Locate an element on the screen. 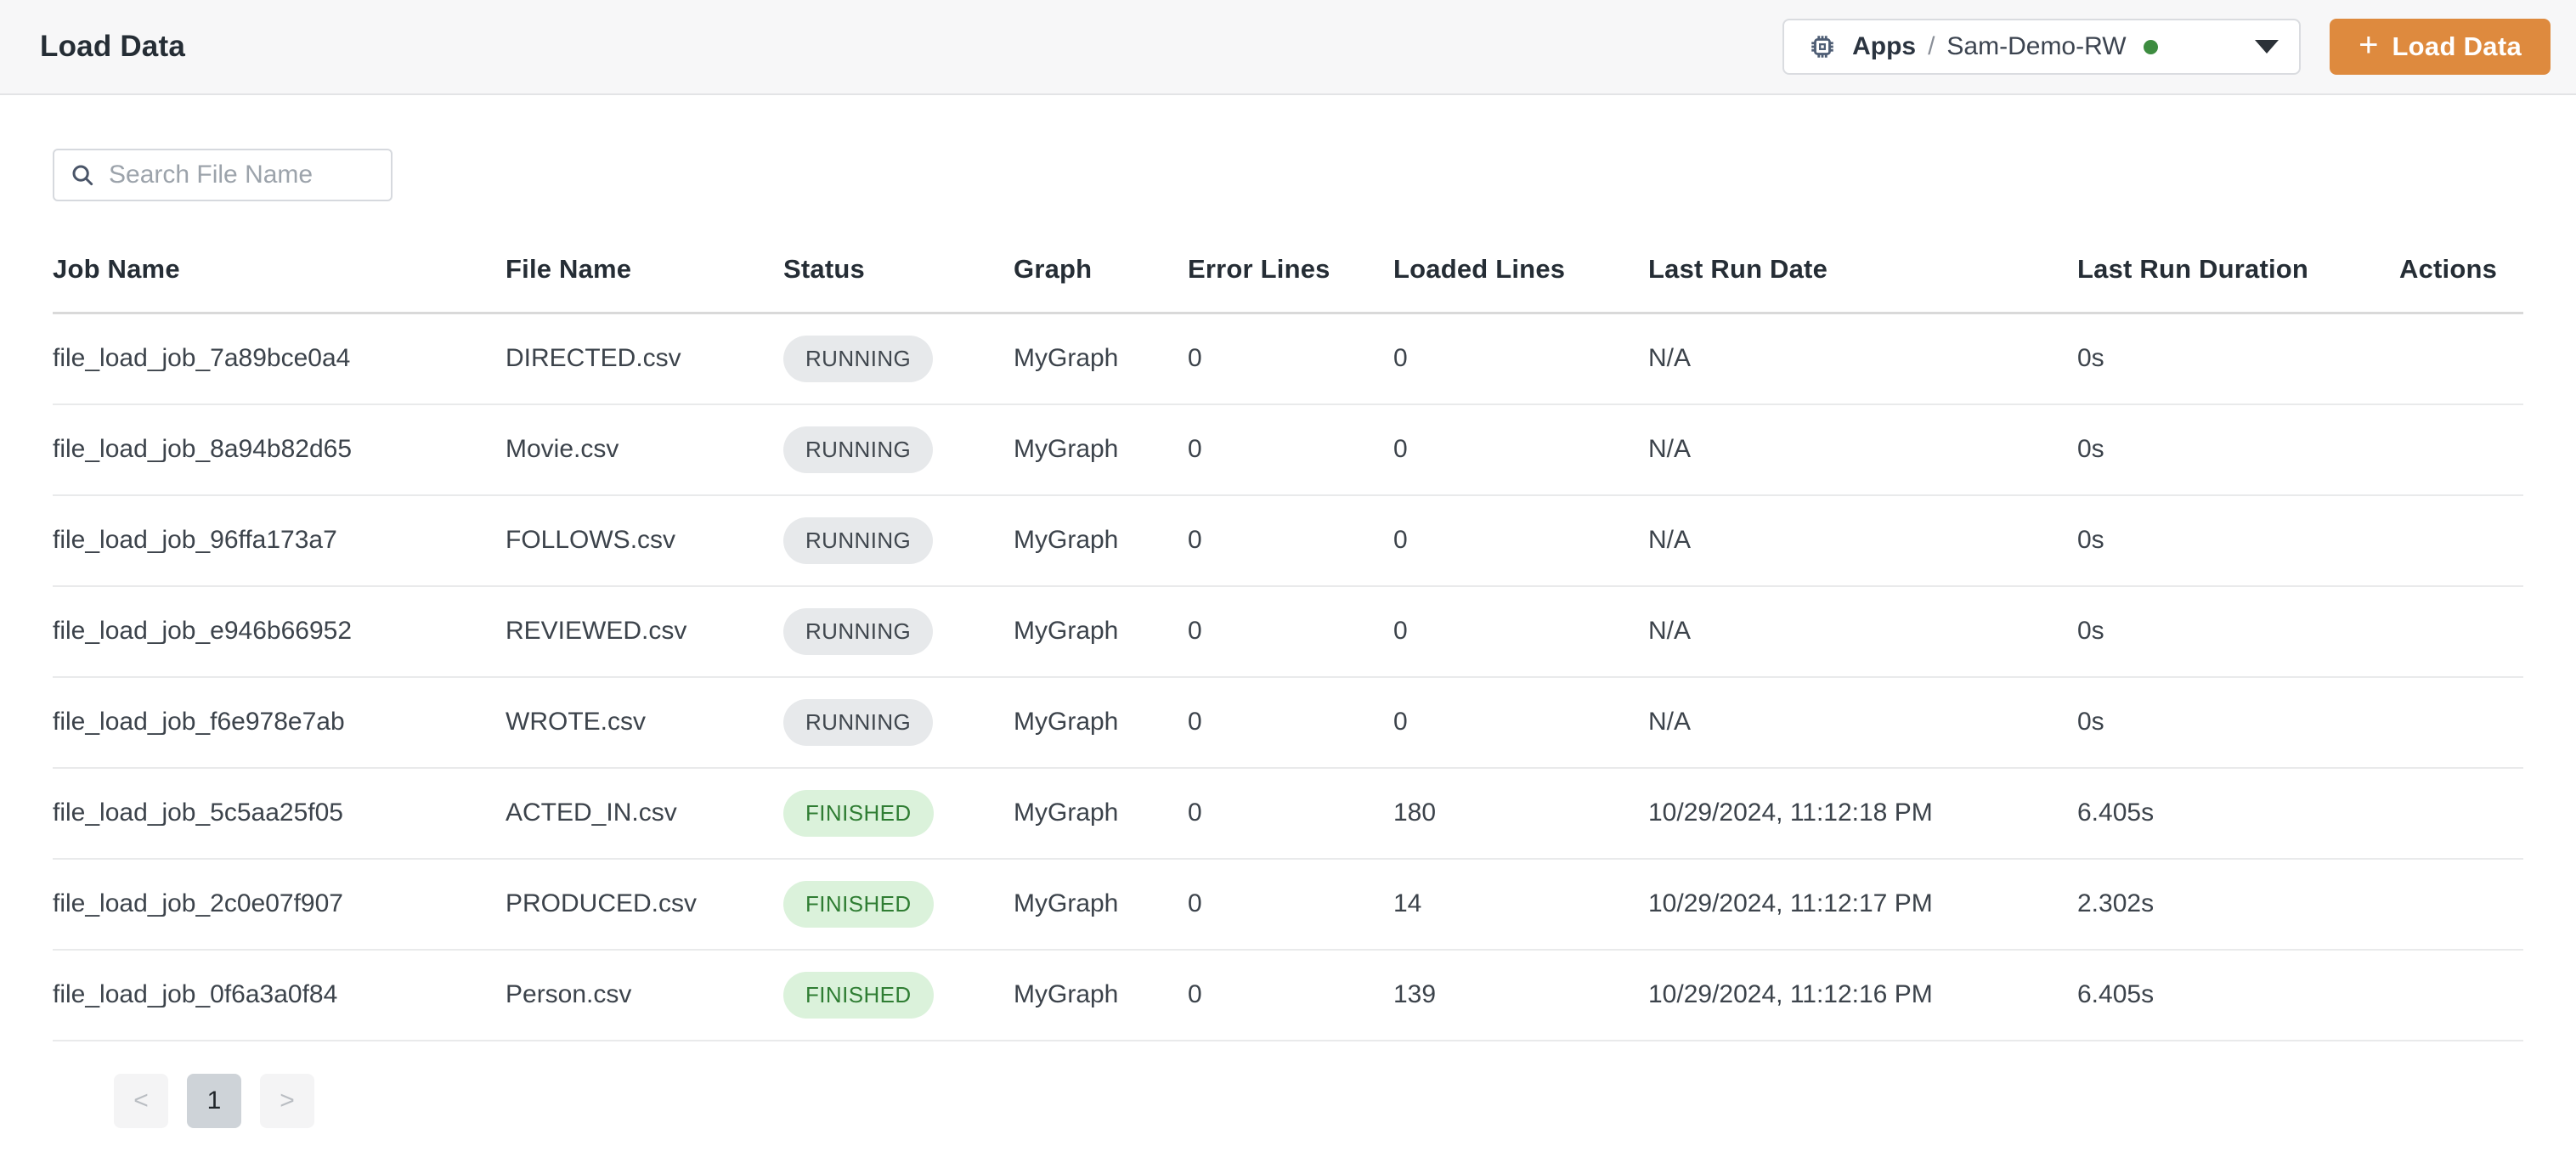  loaded-lines-cell: 14 is located at coordinates (1521, 904).